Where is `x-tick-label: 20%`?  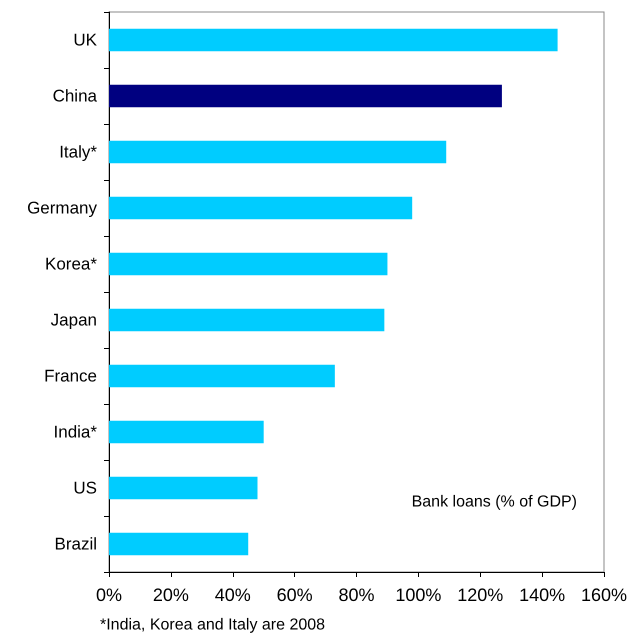 x-tick-label: 20% is located at coordinates (170, 595).